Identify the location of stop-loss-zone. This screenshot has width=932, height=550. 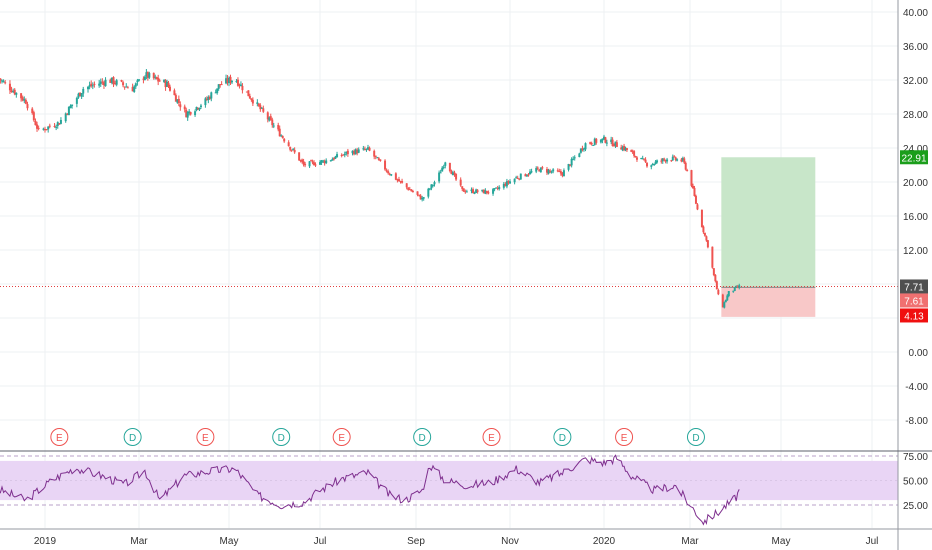
(768, 302).